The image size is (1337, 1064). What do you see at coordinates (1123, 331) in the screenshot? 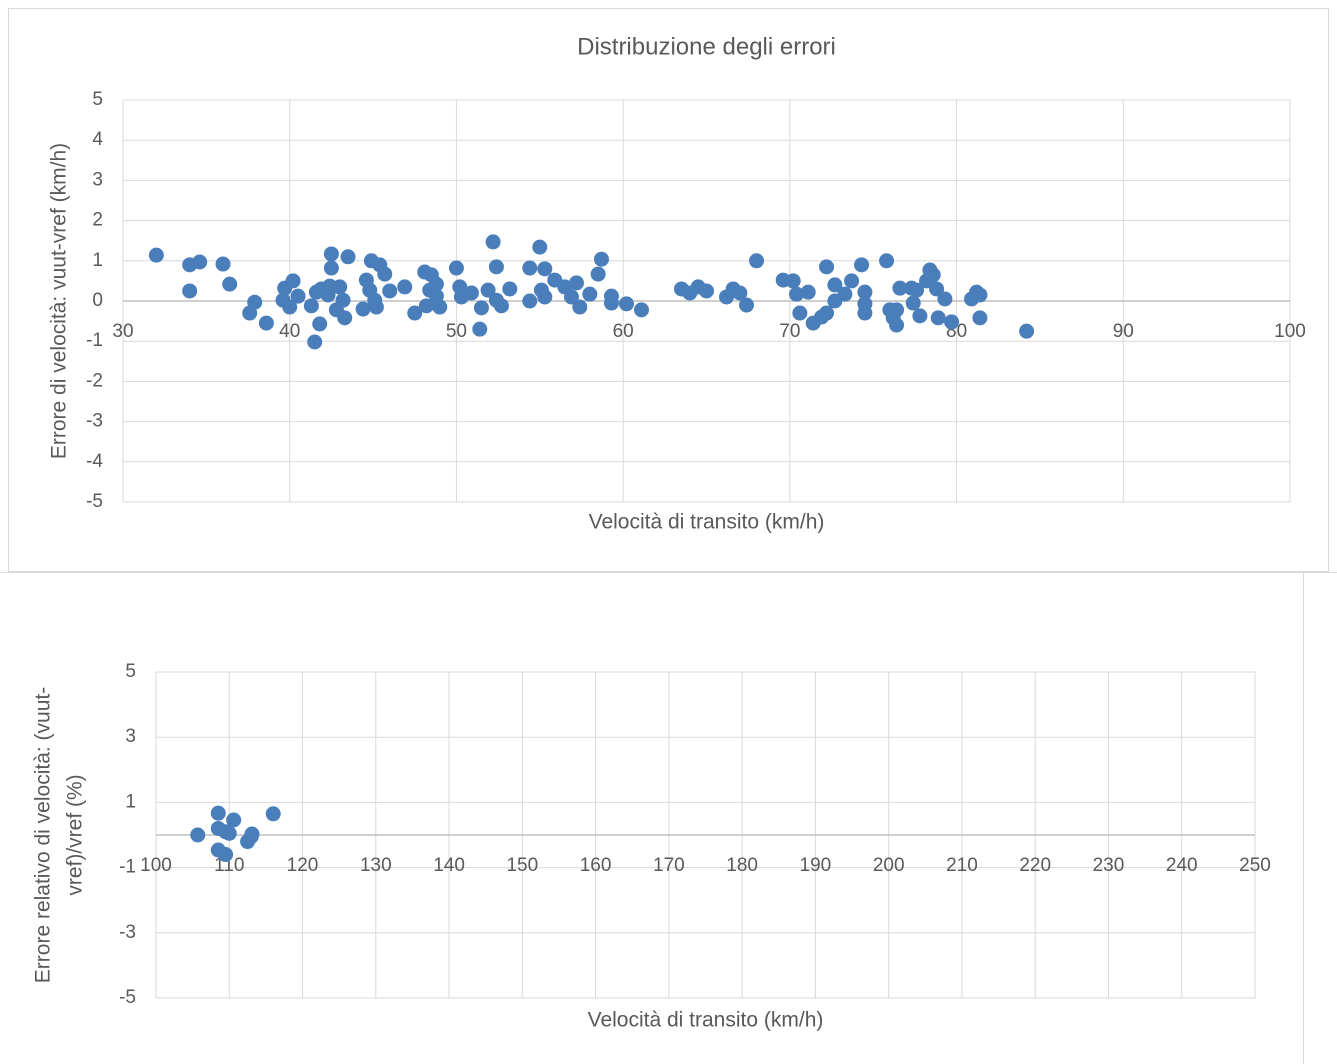
I see `x-tick-label: 90` at bounding box center [1123, 331].